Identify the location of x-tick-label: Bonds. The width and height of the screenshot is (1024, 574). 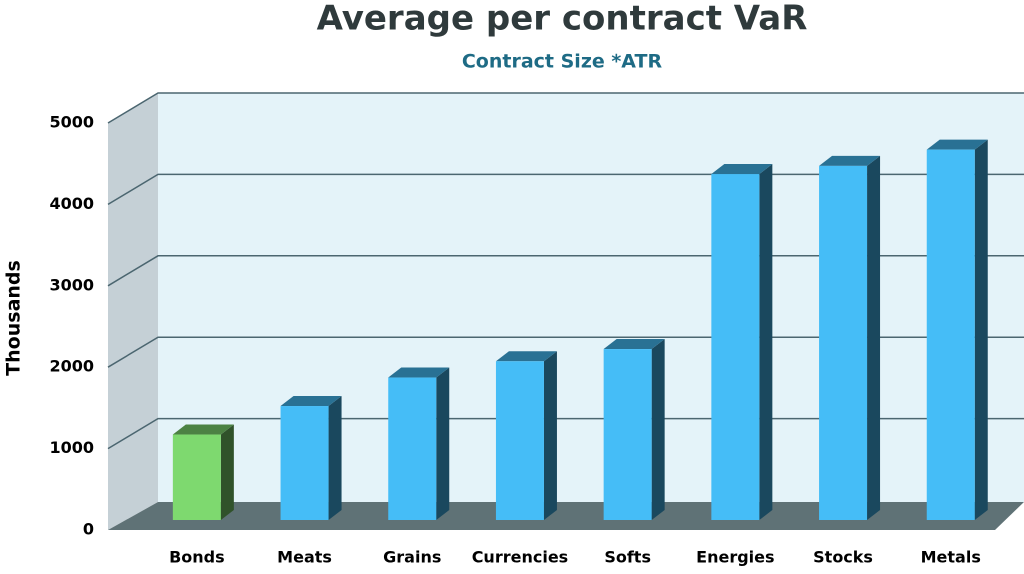
(197, 557).